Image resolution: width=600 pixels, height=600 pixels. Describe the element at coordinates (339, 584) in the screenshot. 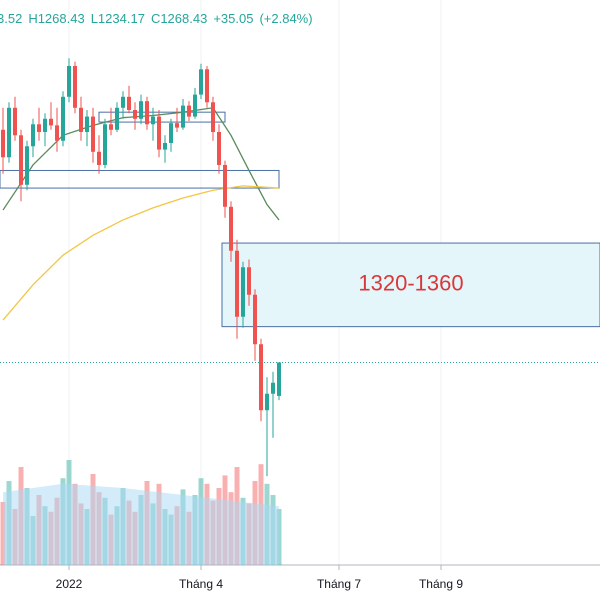

I see `x-tick-label: Tháng 7` at that location.